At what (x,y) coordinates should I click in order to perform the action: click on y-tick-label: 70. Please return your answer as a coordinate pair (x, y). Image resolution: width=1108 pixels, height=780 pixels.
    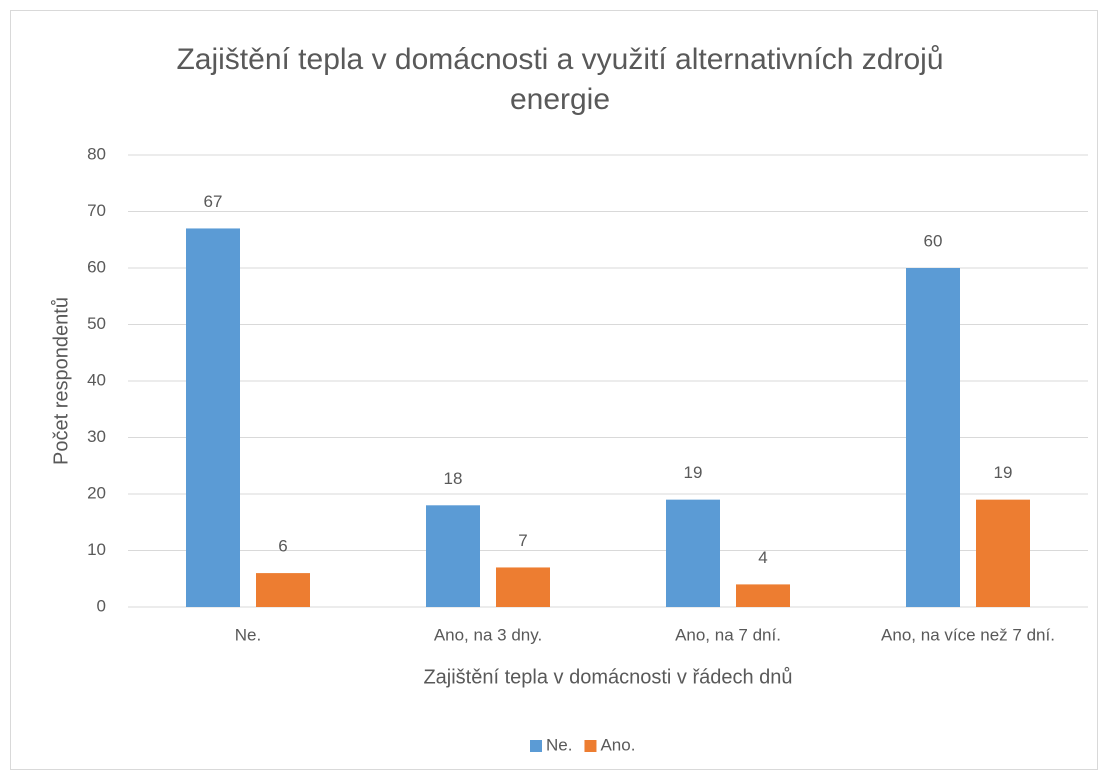
    Looking at the image, I should click on (96, 210).